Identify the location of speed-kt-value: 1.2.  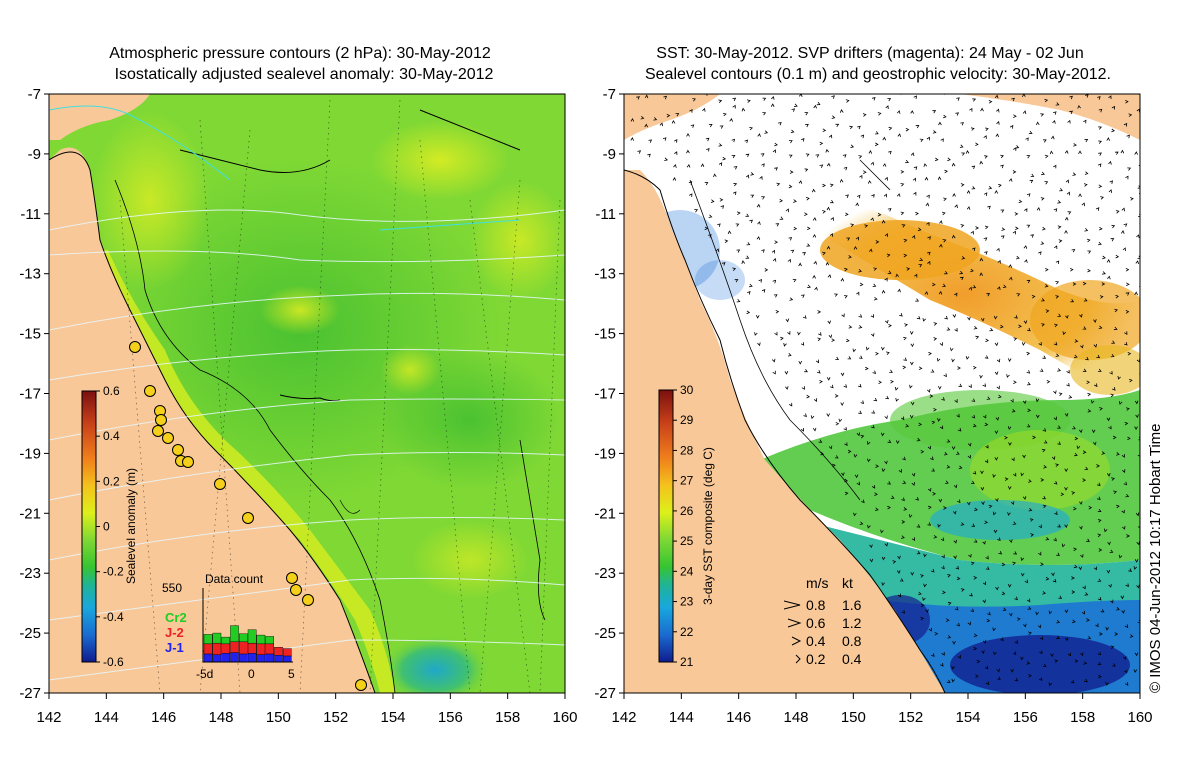
(852, 623).